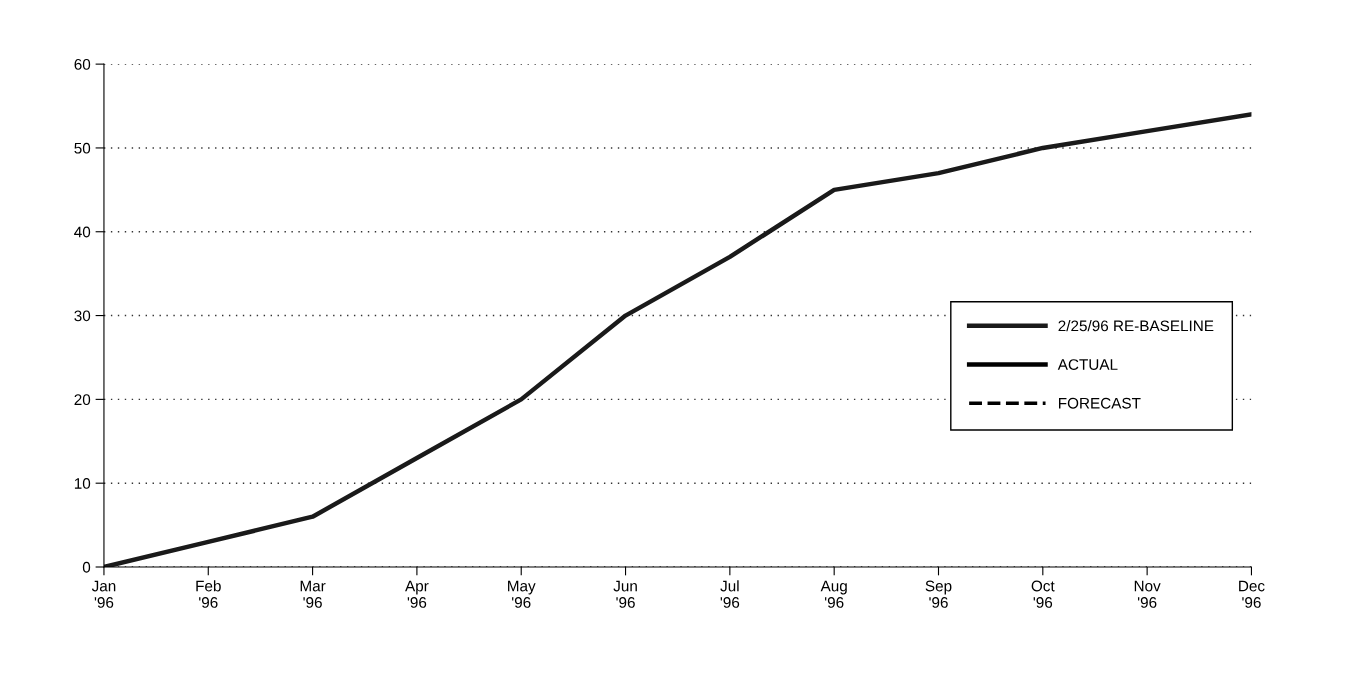  Describe the element at coordinates (522, 594) in the screenshot. I see `x-tick-label: May '96` at that location.